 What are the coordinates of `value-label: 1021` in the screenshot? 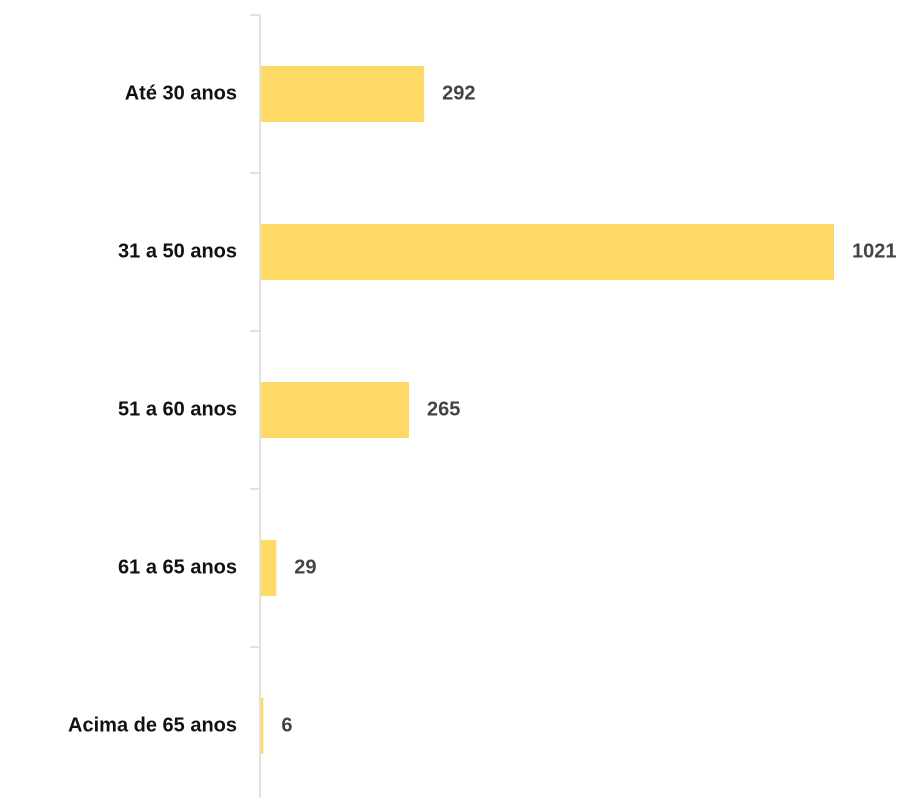 It's located at (874, 251).